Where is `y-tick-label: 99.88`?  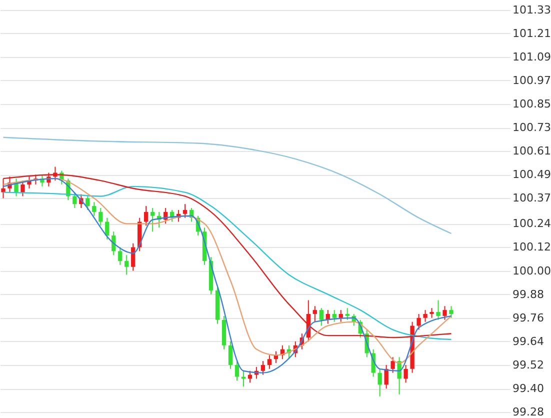
y-tick-label: 99.88 is located at coordinates (528, 294).